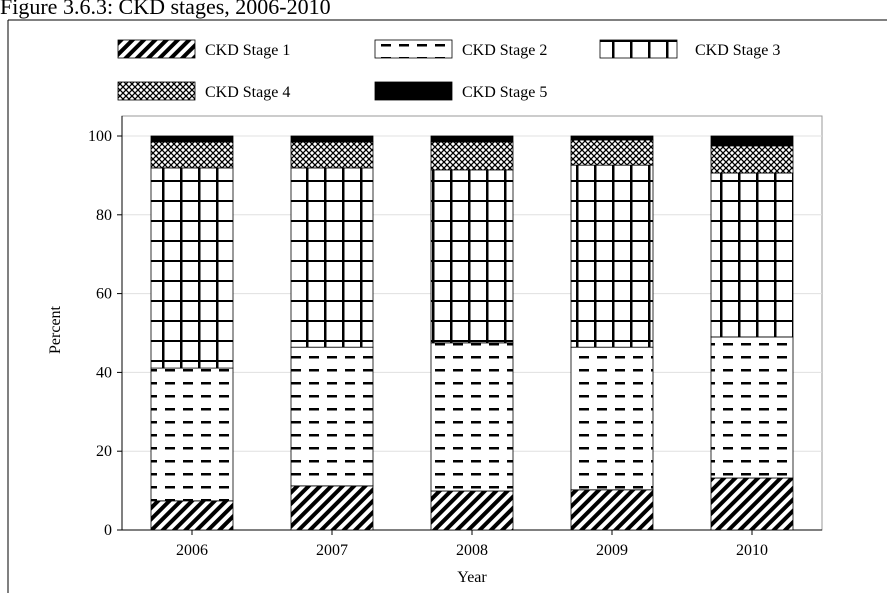  I want to click on x-axis-label: Year, so click(472, 577).